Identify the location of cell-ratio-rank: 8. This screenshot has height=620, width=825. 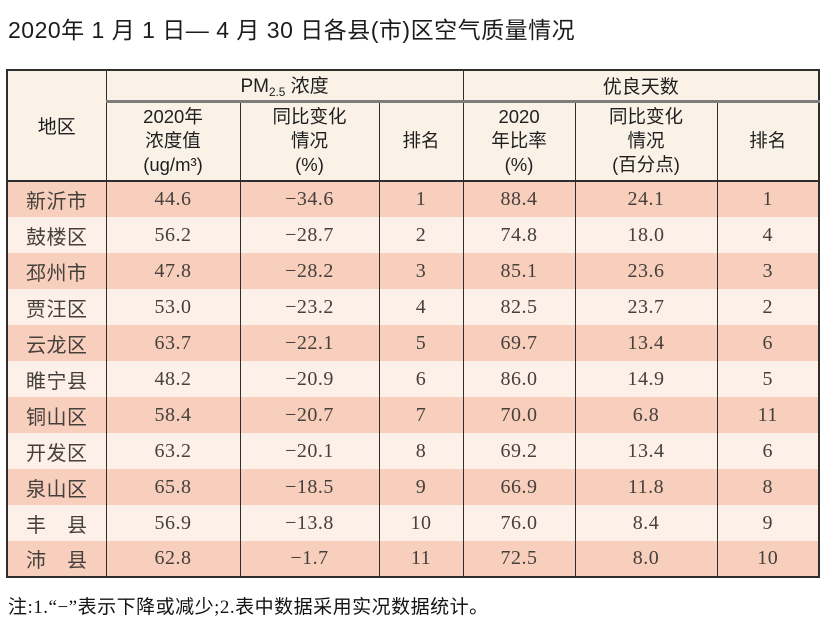
(768, 487).